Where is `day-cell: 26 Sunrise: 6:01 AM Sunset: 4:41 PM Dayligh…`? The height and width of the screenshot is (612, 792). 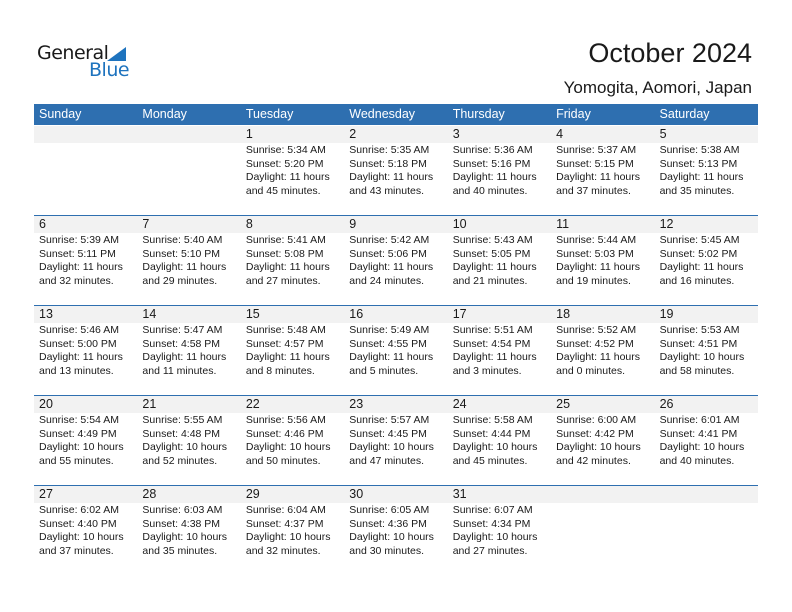
day-cell: 26 Sunrise: 6:01 AM Sunset: 4:41 PM Dayligh… is located at coordinates (706, 441).